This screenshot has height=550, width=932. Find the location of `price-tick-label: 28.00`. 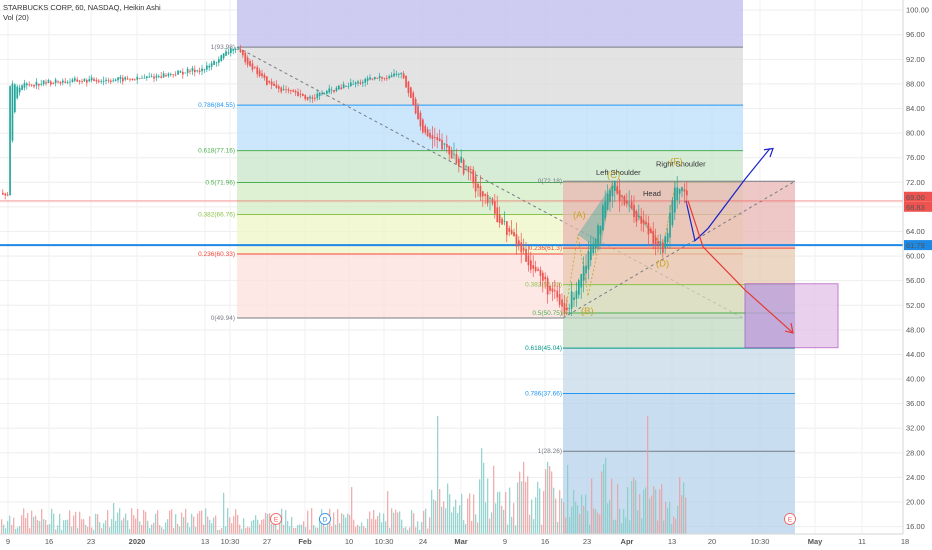

price-tick-label: 28.00 is located at coordinates (915, 452).